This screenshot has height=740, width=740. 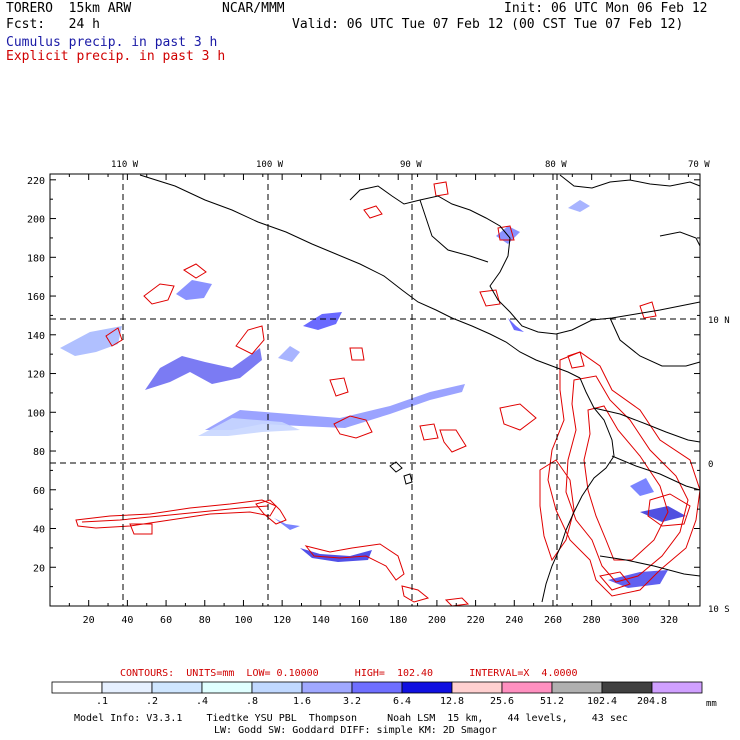 I want to click on colorbar-label: .4, so click(x=202, y=701).